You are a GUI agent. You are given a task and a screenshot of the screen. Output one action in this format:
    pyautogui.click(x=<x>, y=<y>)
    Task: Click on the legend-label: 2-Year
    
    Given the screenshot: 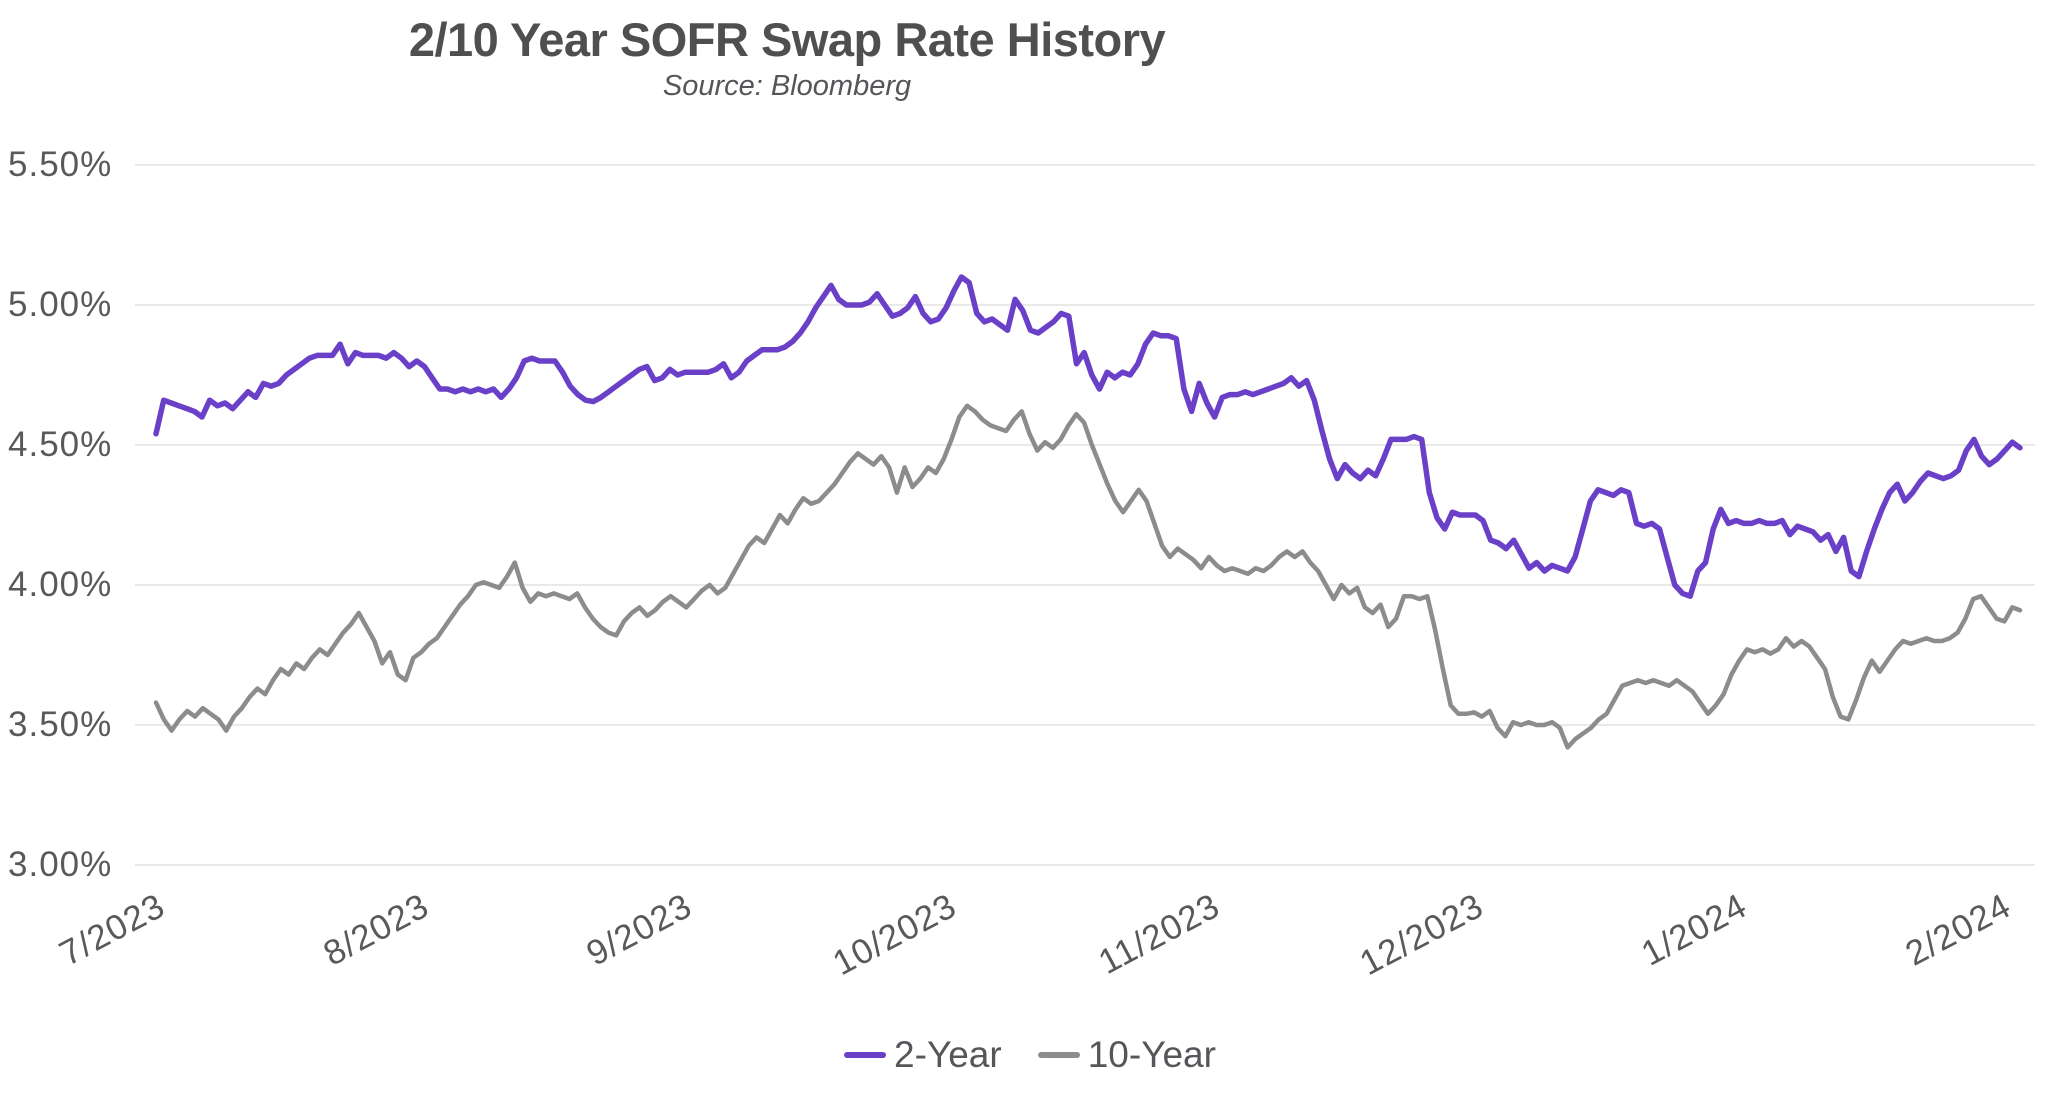 What is the action you would take?
    pyautogui.click(x=948, y=1054)
    